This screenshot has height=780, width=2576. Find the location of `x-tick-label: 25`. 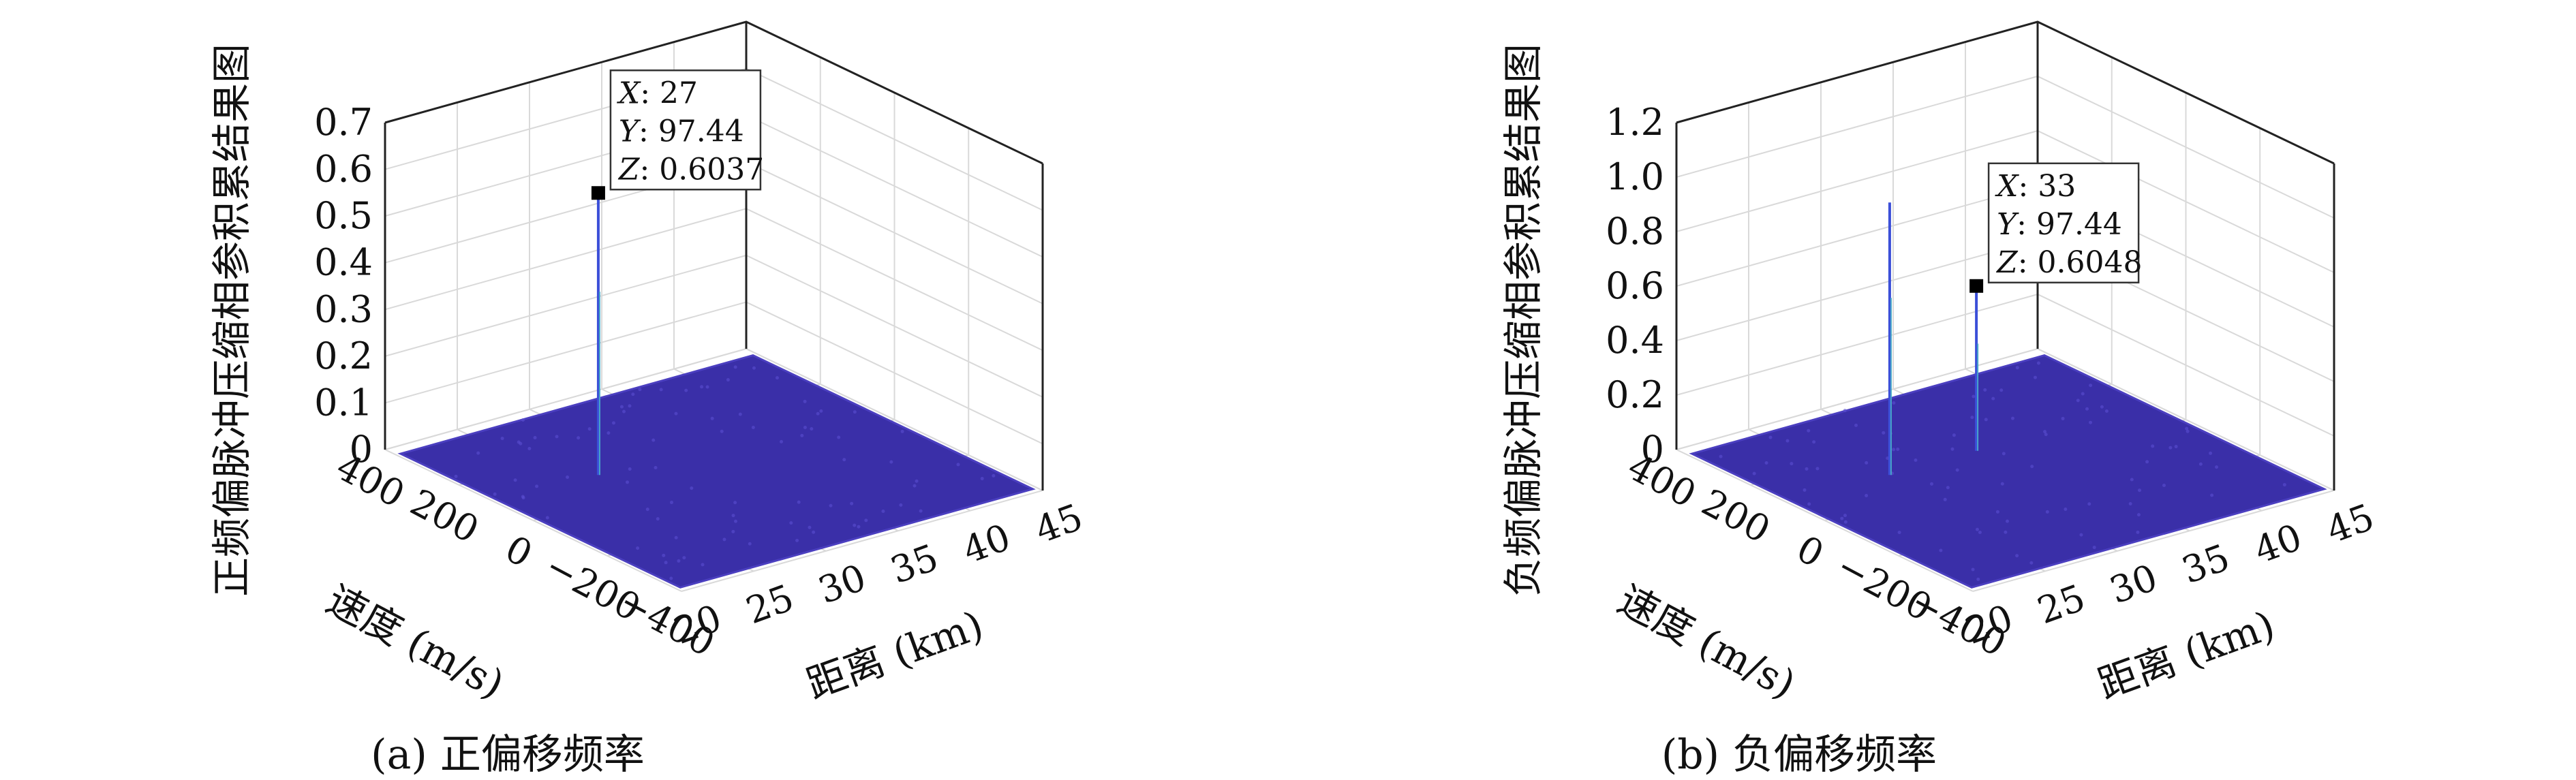

x-tick-label: 25 is located at coordinates (770, 604).